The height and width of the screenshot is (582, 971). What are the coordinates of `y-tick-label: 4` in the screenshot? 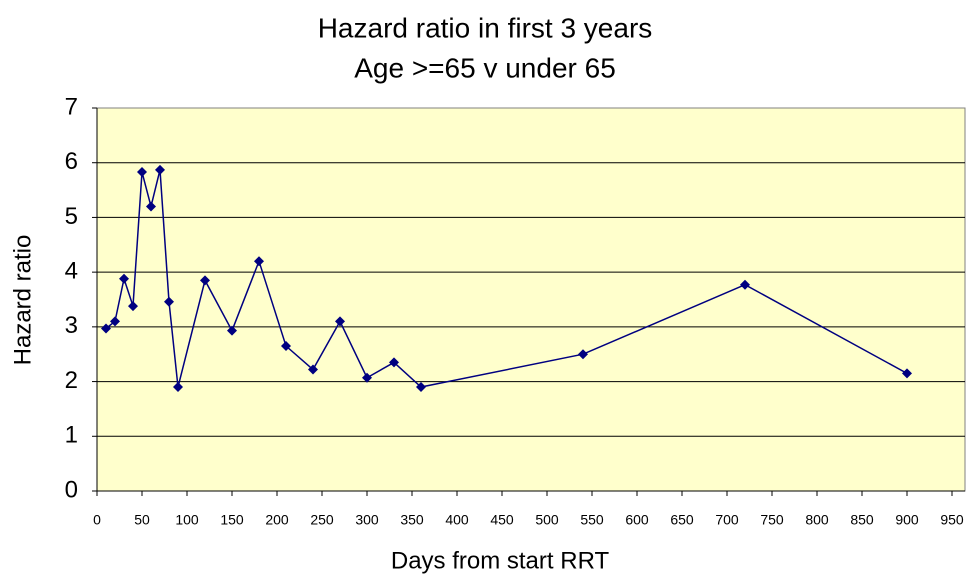 It's located at (71, 270).